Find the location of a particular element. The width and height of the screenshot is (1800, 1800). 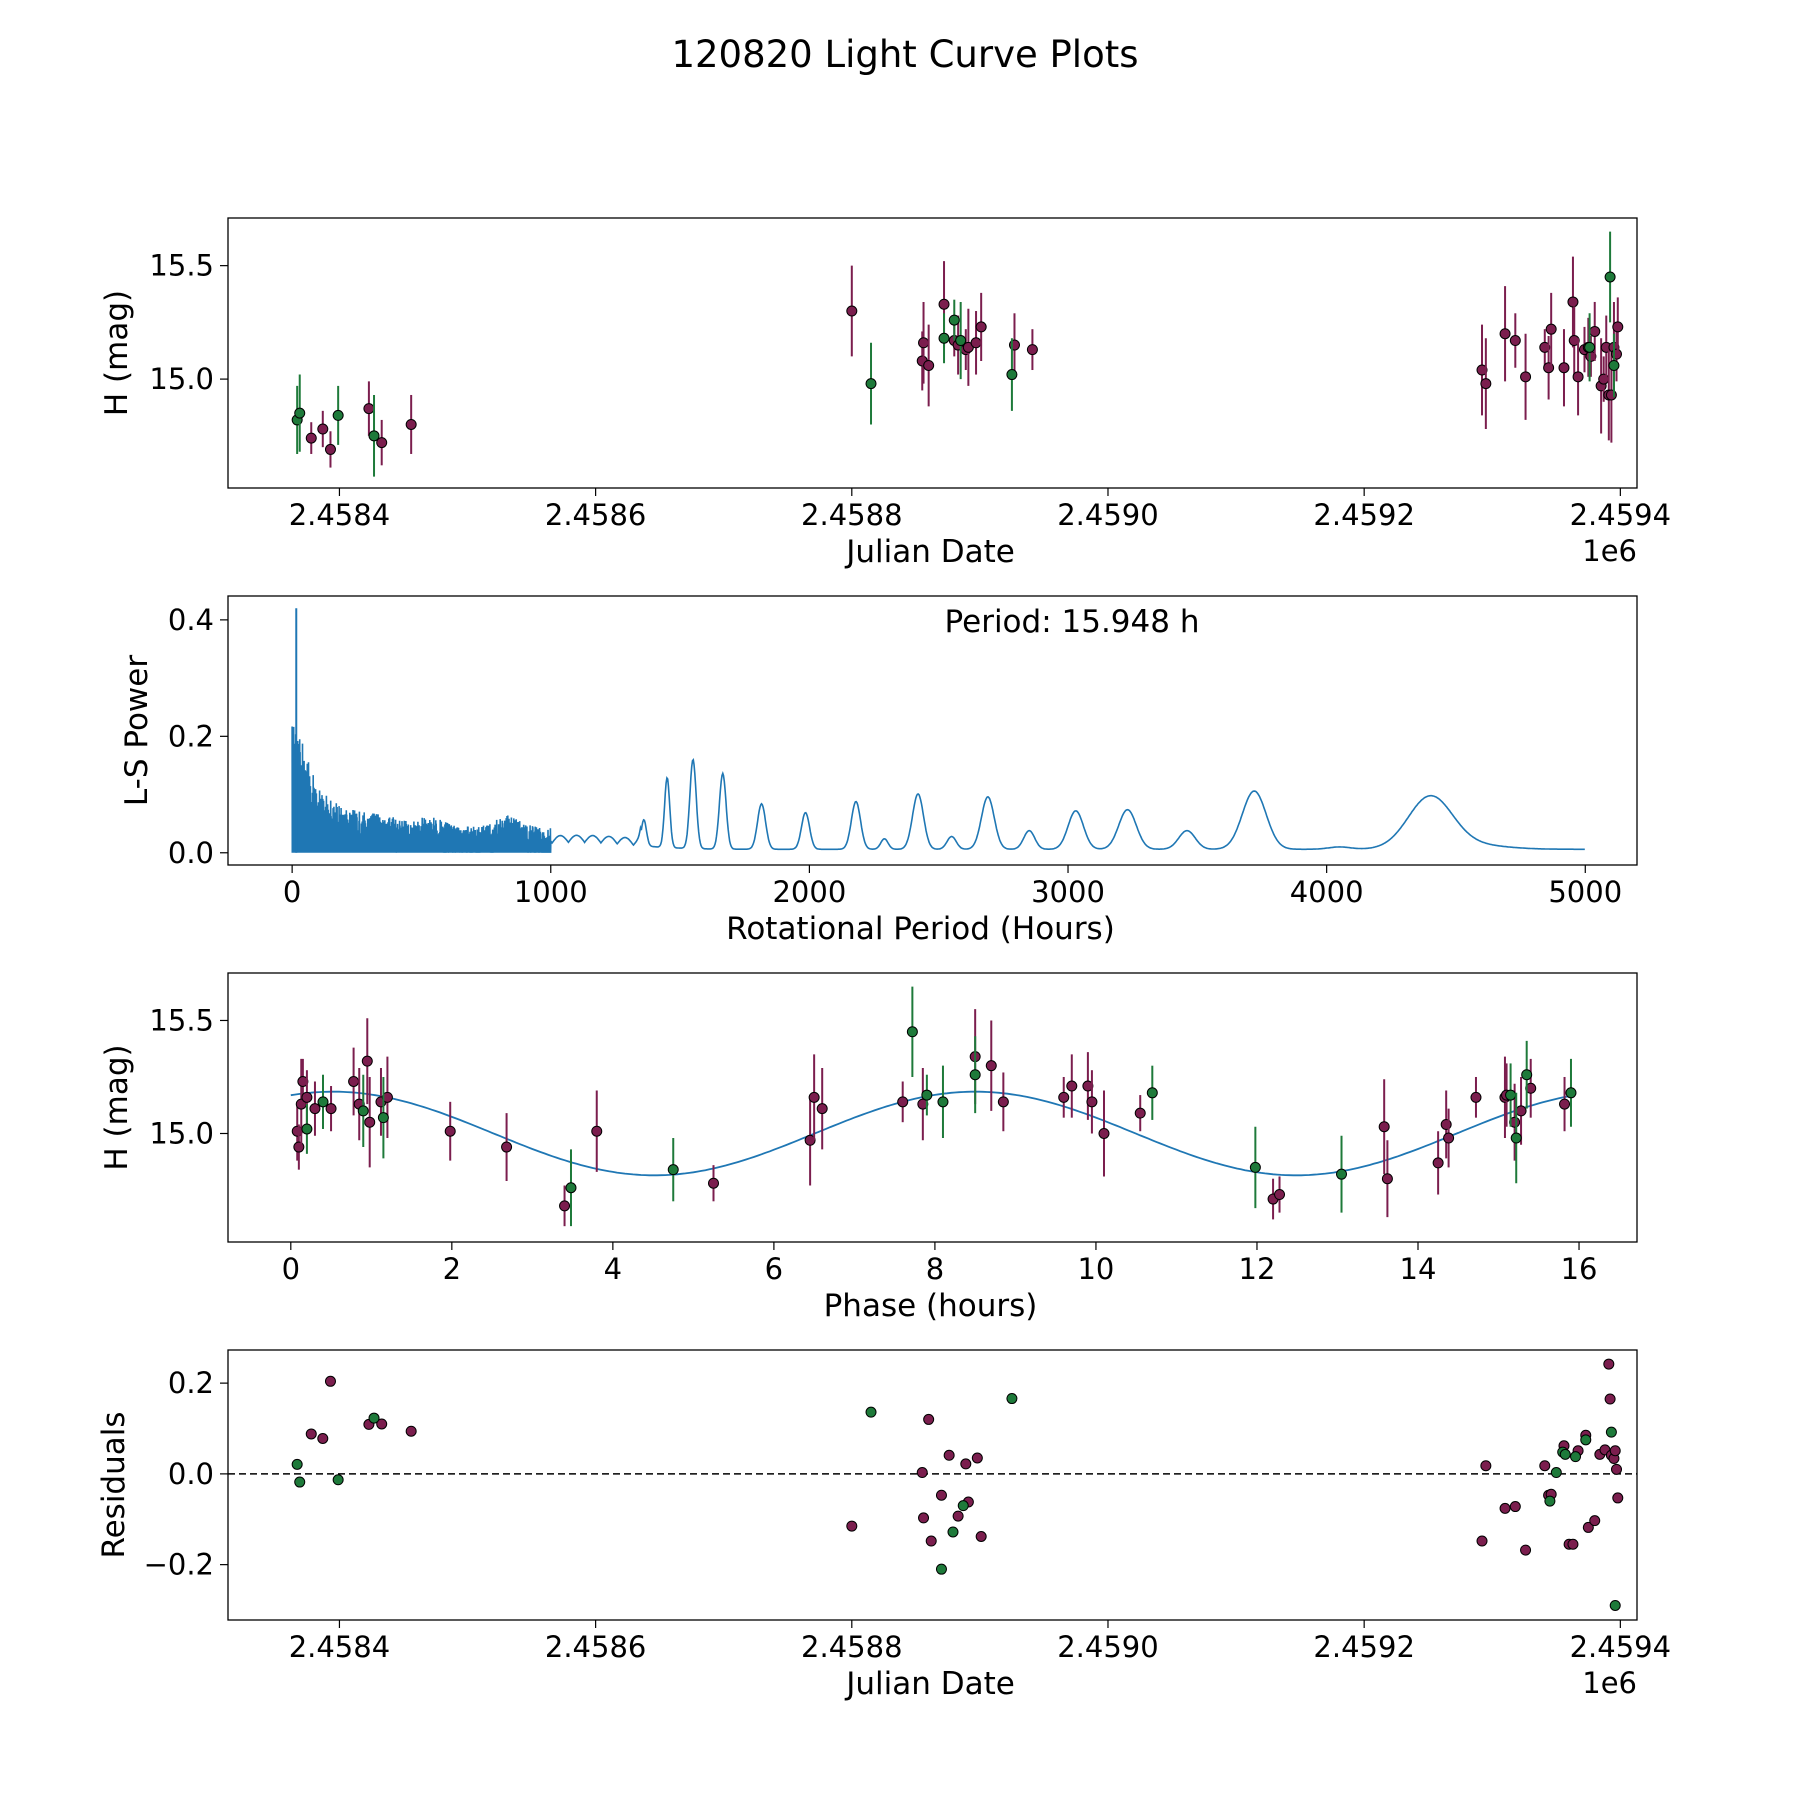

x-tick-label: 0 is located at coordinates (291, 1269).